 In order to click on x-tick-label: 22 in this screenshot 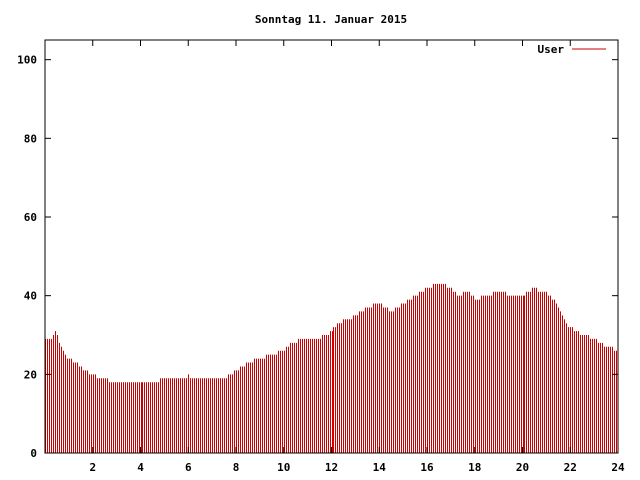, I will do `click(570, 467)`.